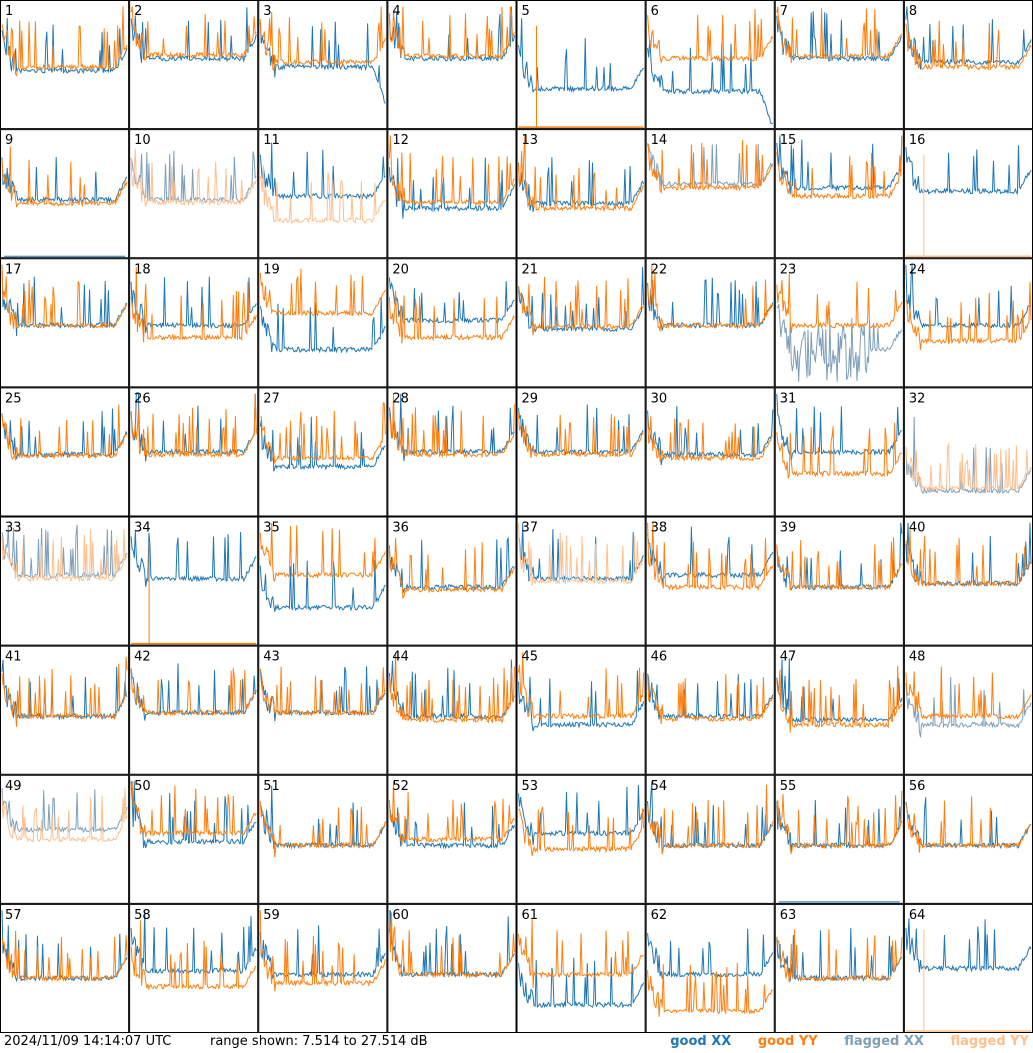 This screenshot has width=1033, height=1053. Describe the element at coordinates (9, 140) in the screenshot. I see `panel-label: 9` at that location.